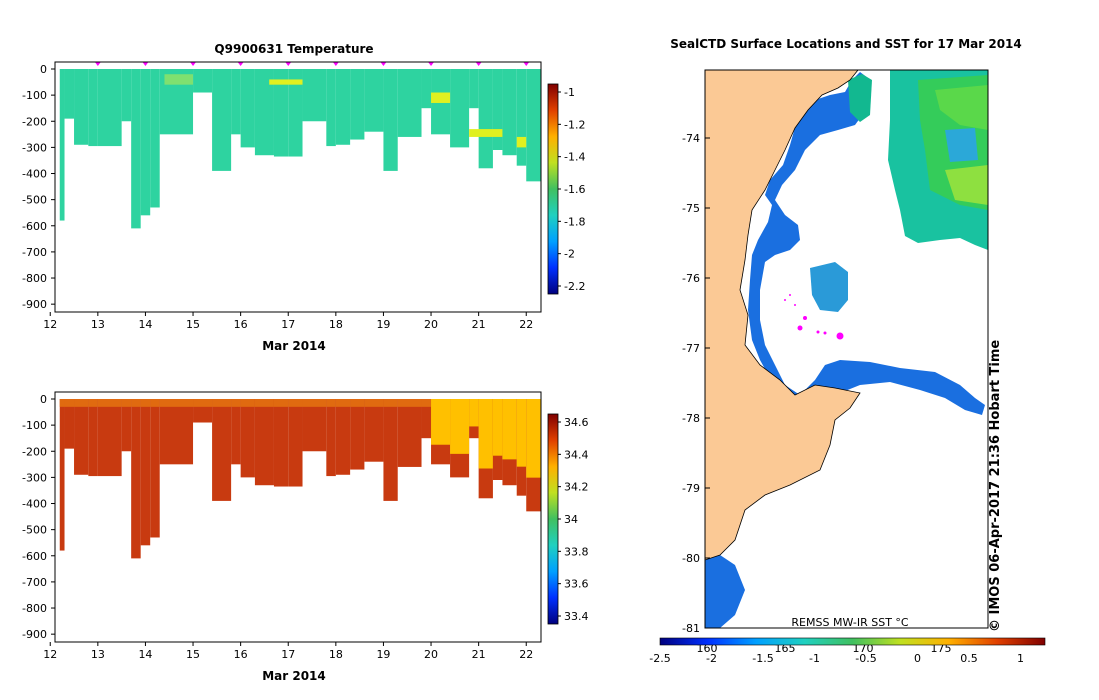 The height and width of the screenshot is (700, 1099). Describe the element at coordinates (383, 654) in the screenshot. I see `x-tick-label: 19` at that location.